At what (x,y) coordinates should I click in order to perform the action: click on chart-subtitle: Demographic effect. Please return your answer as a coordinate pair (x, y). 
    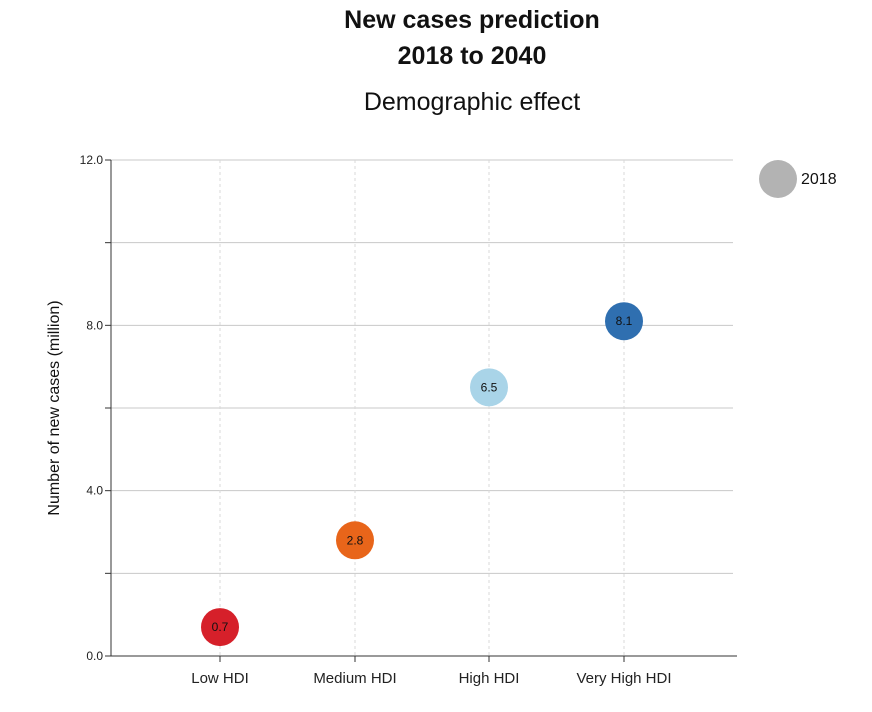
    Looking at the image, I should click on (472, 102).